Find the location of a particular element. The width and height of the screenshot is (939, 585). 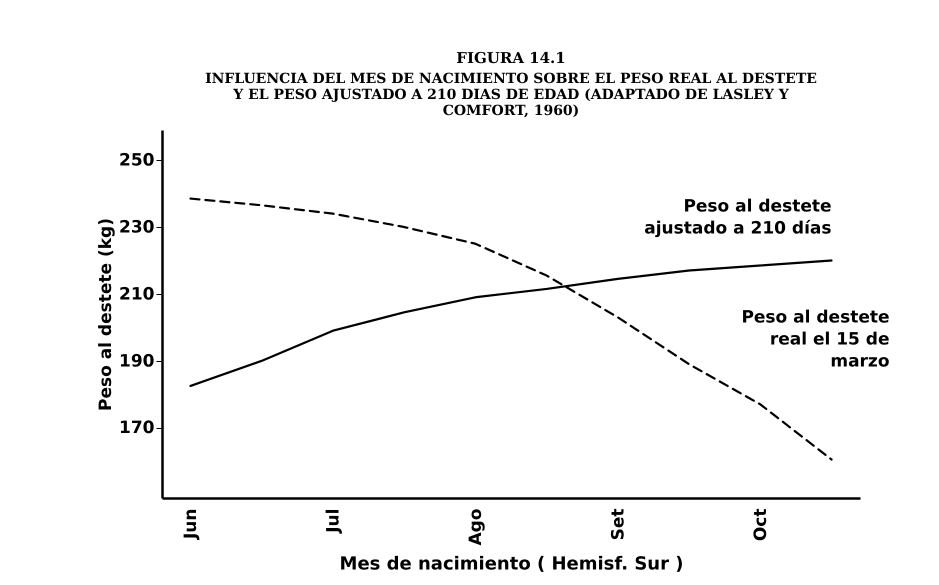

chart-subtitle: INFLUENCIA DEL MES DE NACIMIENTO SOBRE EL PESO REAL AL DESTETE Y EL PESO AJUSTADO A 210 DIAS DE EDAD (ADAPTADO DE LASLEY Y COMFORT, 1960) is located at coordinates (511, 95).